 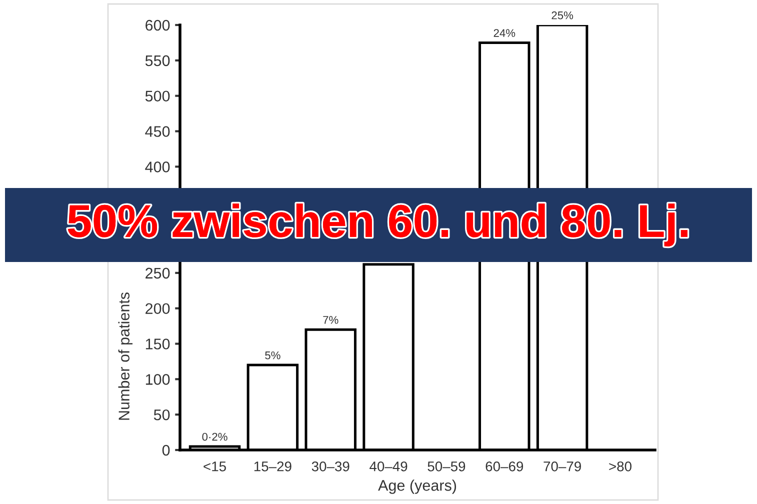 What do you see at coordinates (158, 379) in the screenshot?
I see `y-tick-label: 100` at bounding box center [158, 379].